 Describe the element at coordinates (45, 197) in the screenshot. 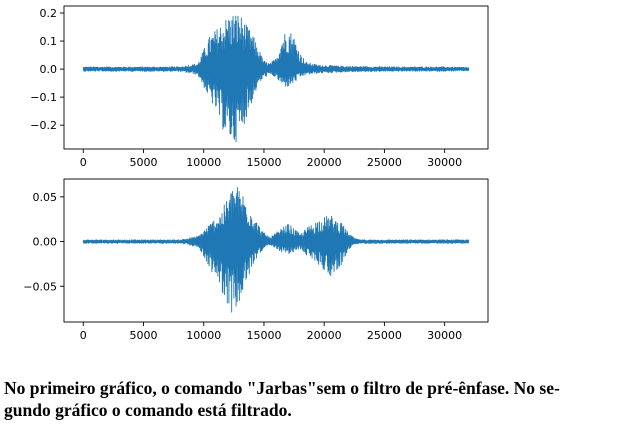

I see `y-tick-label: 0.05` at that location.